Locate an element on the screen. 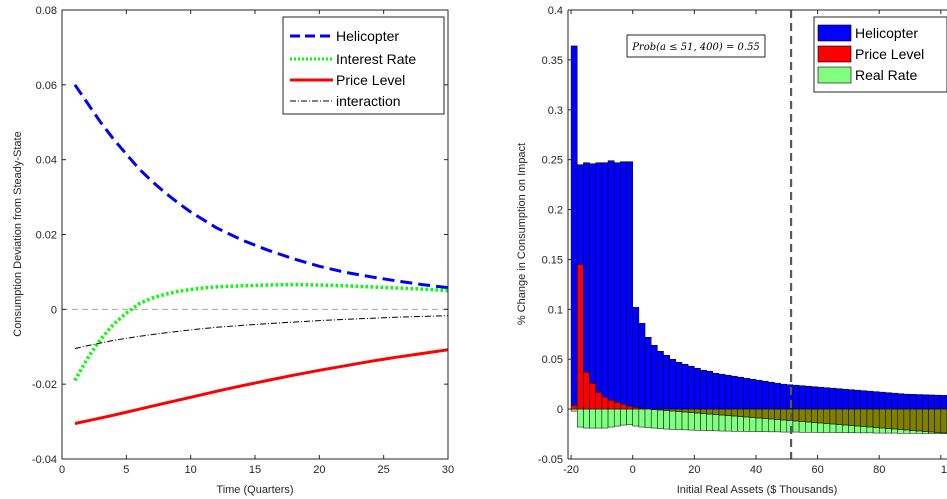 This screenshot has width=947, height=499. left-series-line-interaction is located at coordinates (261, 332).